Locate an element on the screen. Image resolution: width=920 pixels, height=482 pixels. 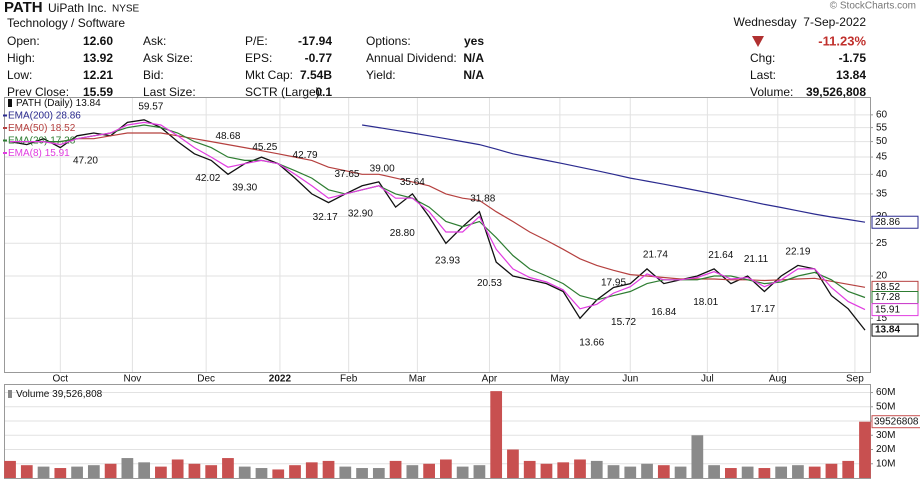
legend-value: 13.84 is located at coordinates (88, 103).